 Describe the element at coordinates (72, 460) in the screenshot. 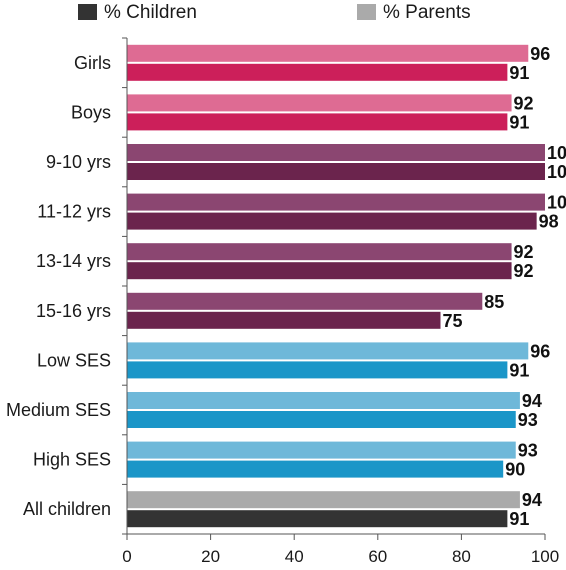

I see `category-label: High SES` at that location.